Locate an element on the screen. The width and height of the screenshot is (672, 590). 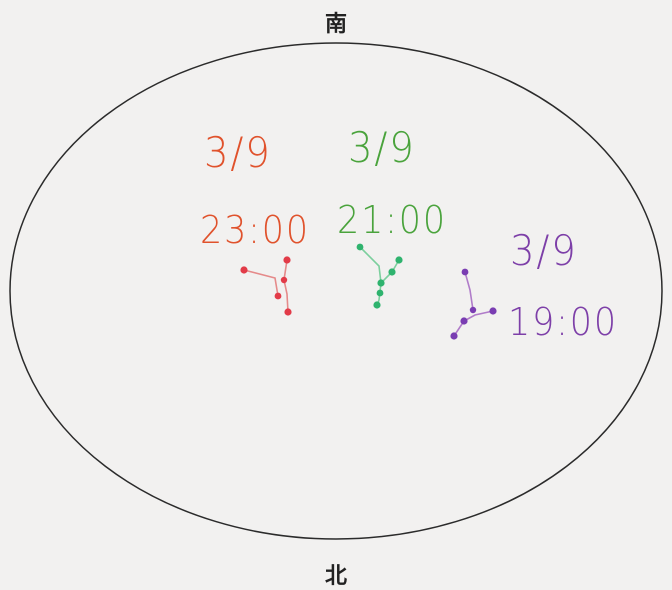
observation-date-purple: 3/9 is located at coordinates (544, 250).